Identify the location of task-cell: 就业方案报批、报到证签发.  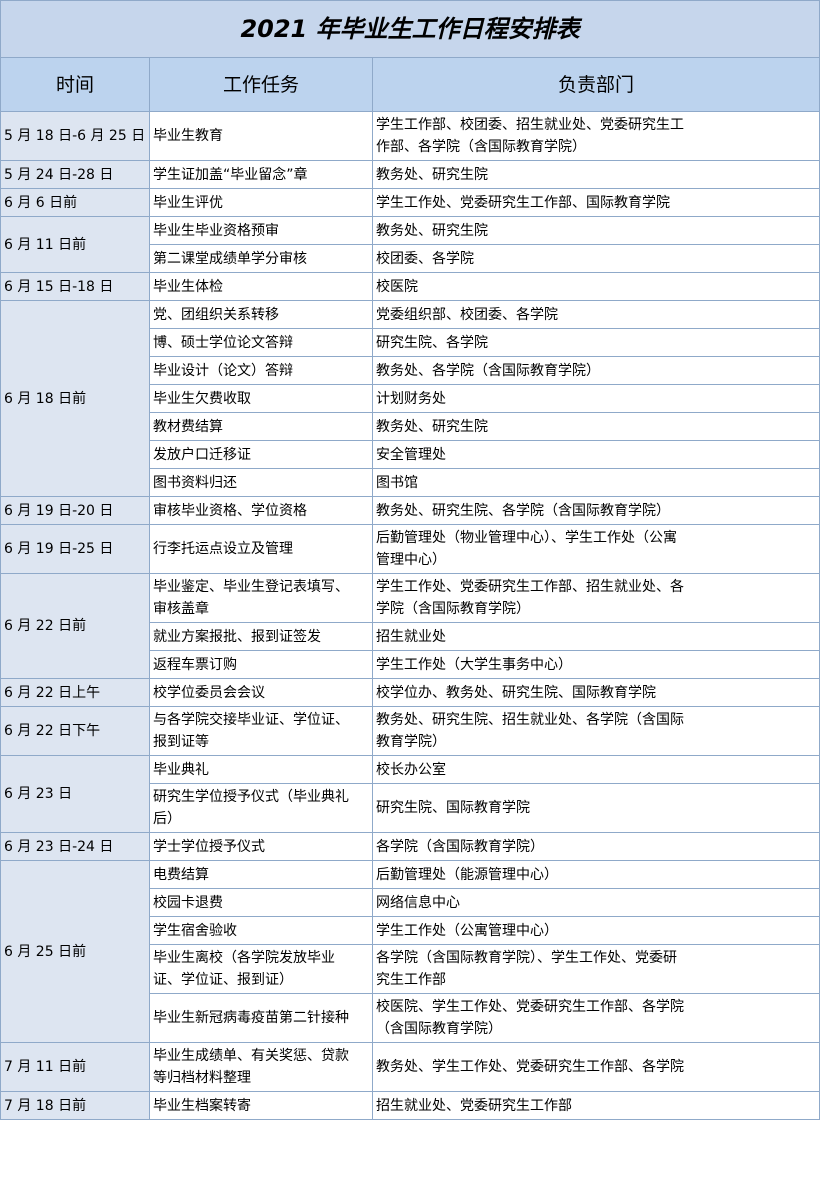
(261, 636).